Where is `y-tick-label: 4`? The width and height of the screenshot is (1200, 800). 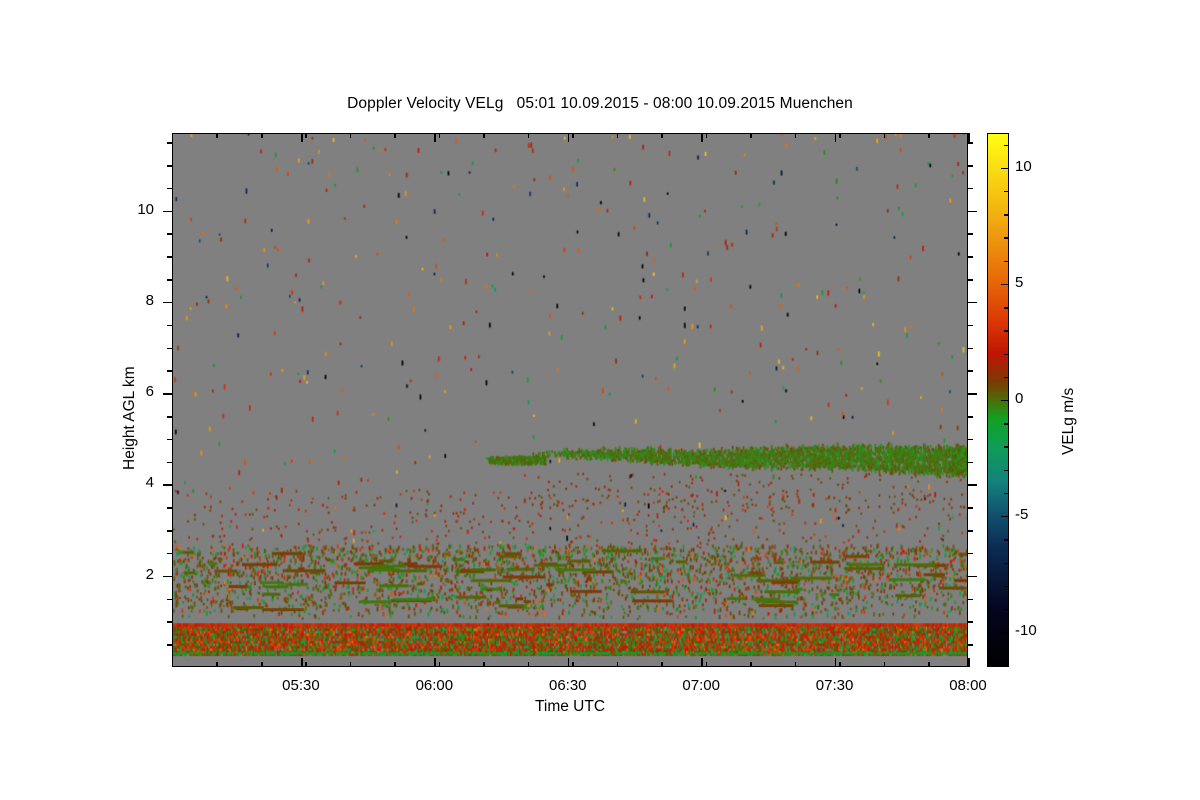
y-tick-label: 4 is located at coordinates (149, 483).